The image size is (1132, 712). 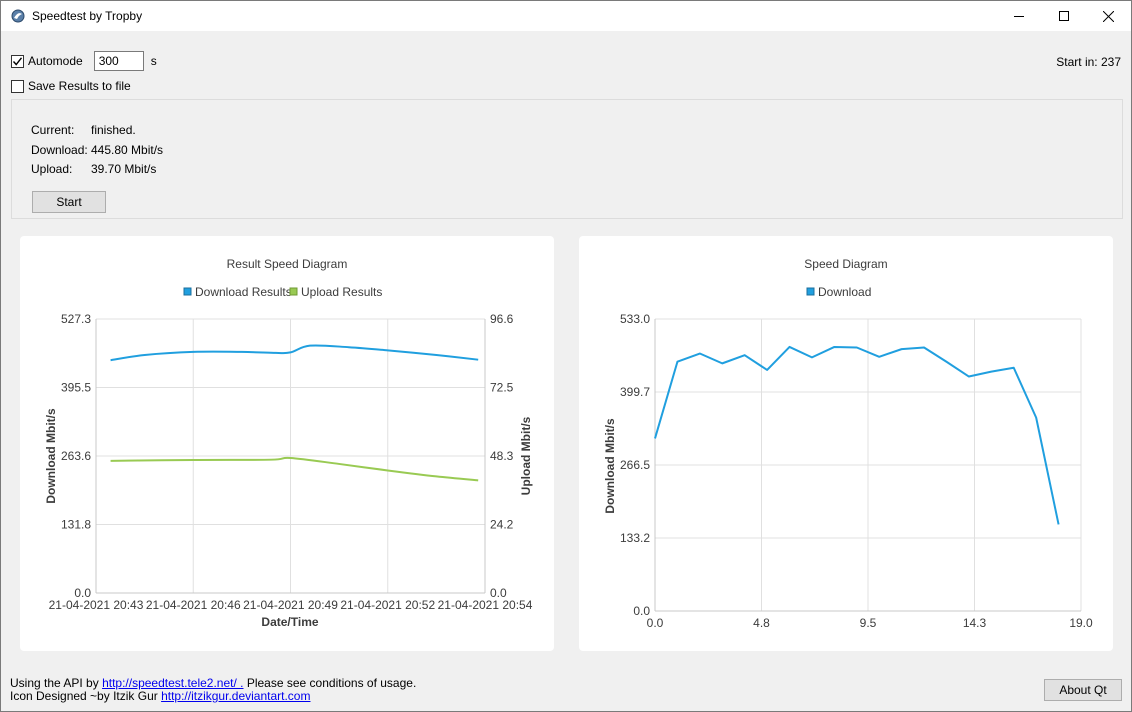 What do you see at coordinates (69, 202) in the screenshot?
I see `start-button: Start` at bounding box center [69, 202].